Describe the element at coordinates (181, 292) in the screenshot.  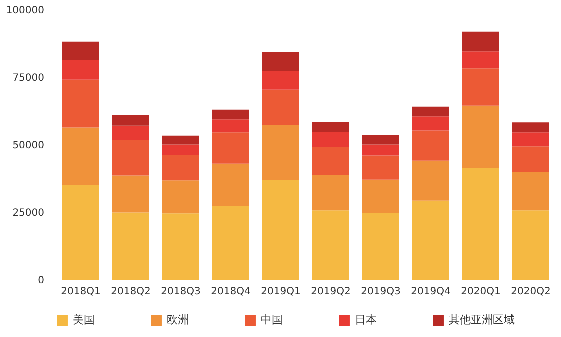
I see `x-tick-label: 2018Q3` at that location.